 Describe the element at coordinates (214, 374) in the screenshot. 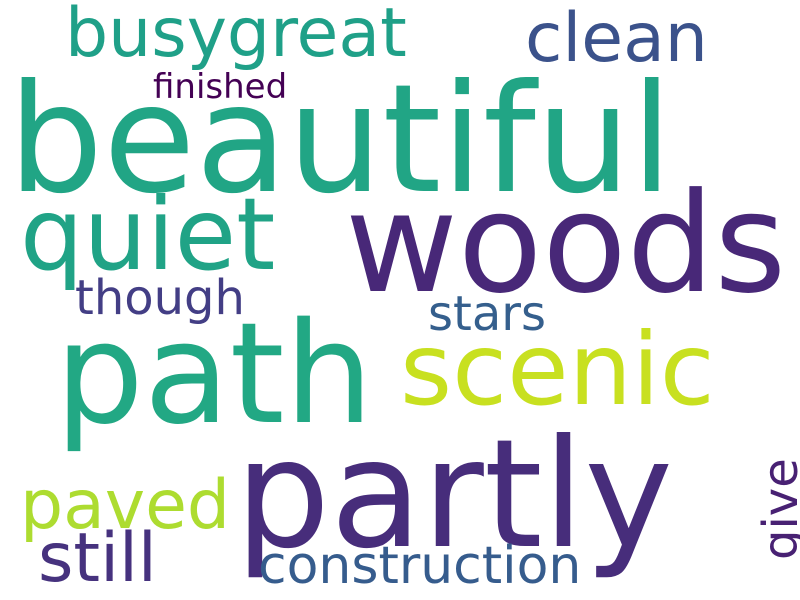

I see `word-path: path` at that location.